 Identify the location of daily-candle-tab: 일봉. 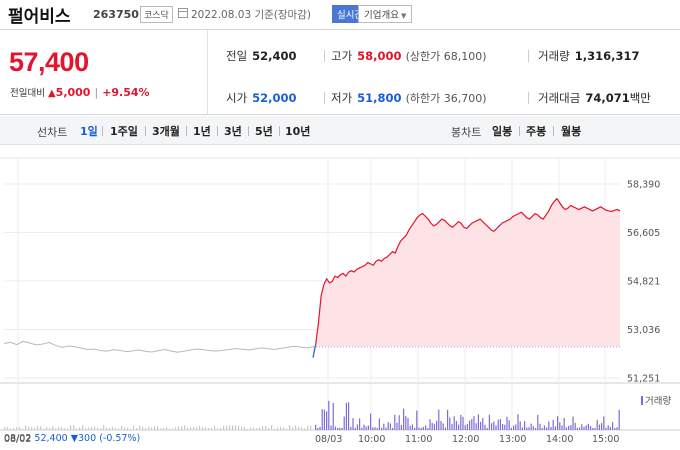
(502, 131).